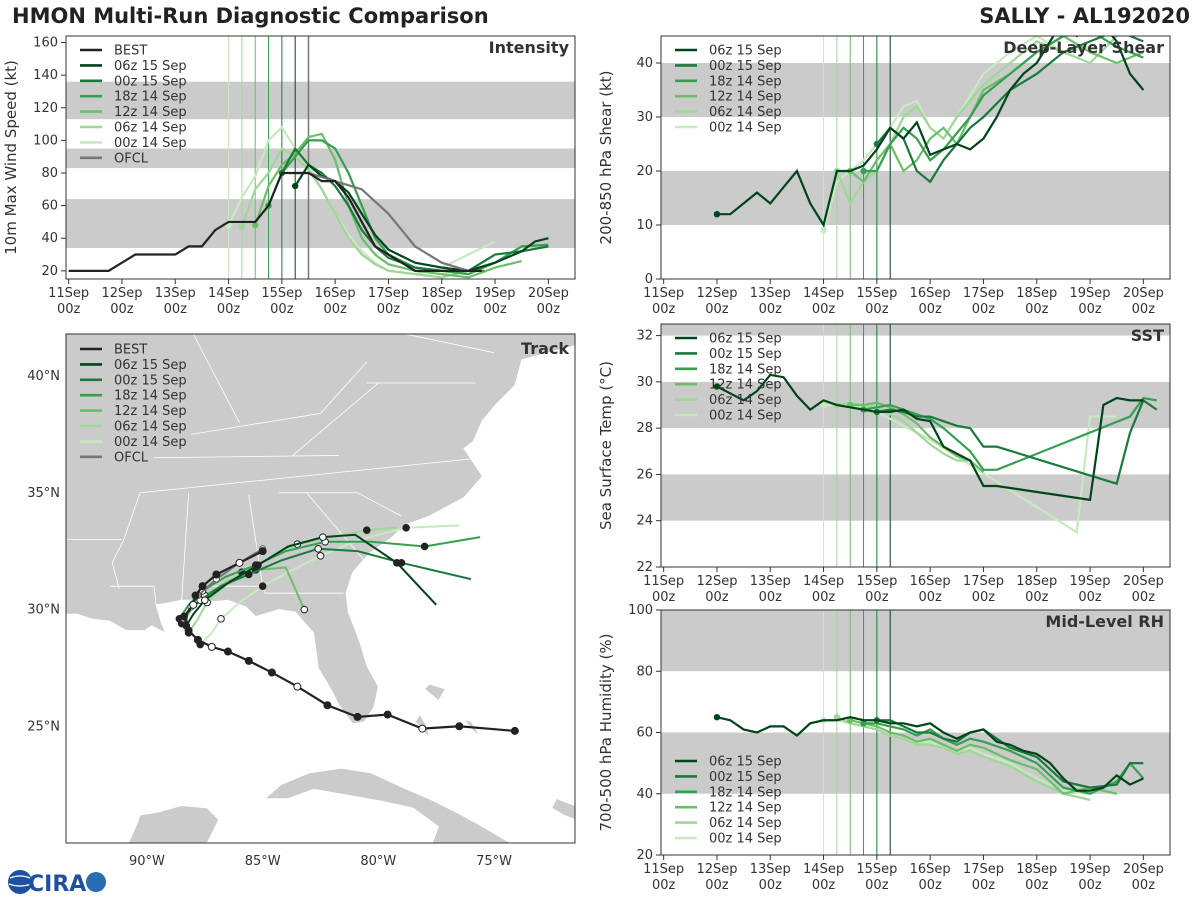  I want to click on shear-legend-label: 12z 14 Sep, so click(745, 97).